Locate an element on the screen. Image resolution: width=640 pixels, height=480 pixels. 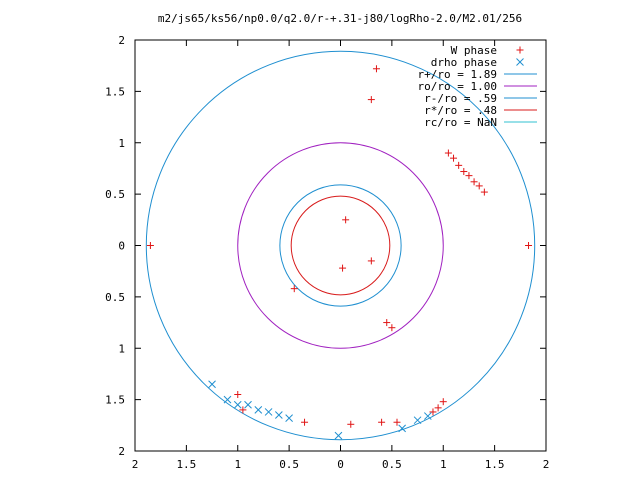
x-tick-label: 0 is located at coordinates (340, 464).